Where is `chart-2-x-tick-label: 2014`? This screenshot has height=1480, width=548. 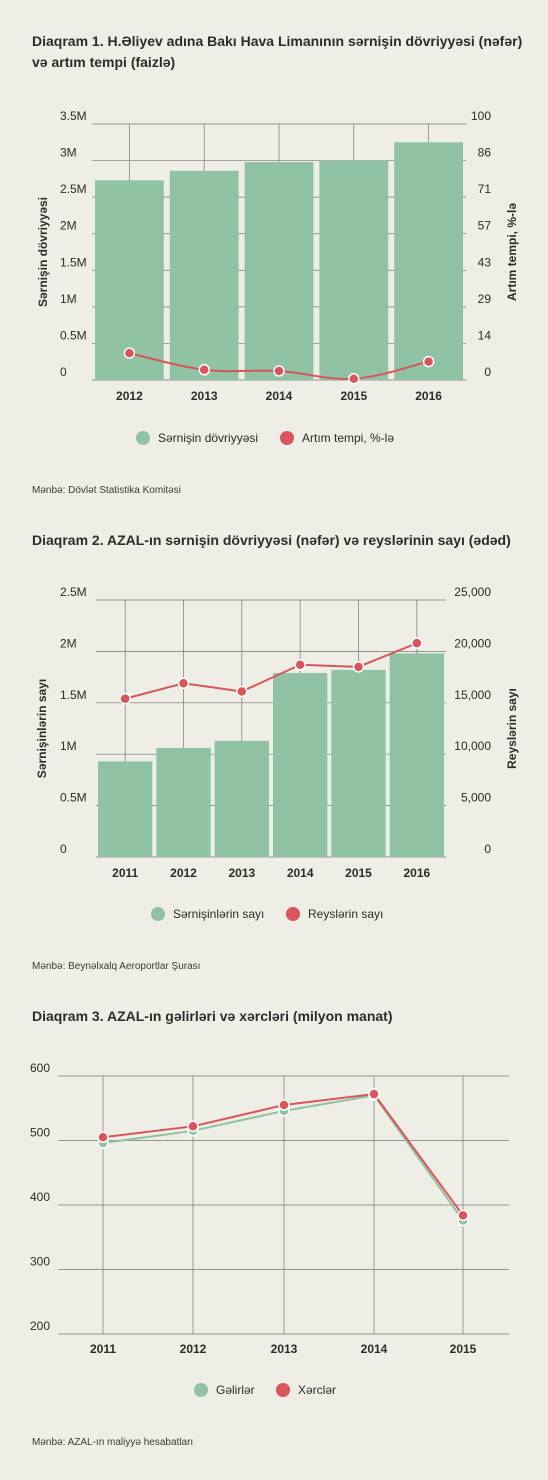 chart-2-x-tick-label: 2014 is located at coordinates (300, 873).